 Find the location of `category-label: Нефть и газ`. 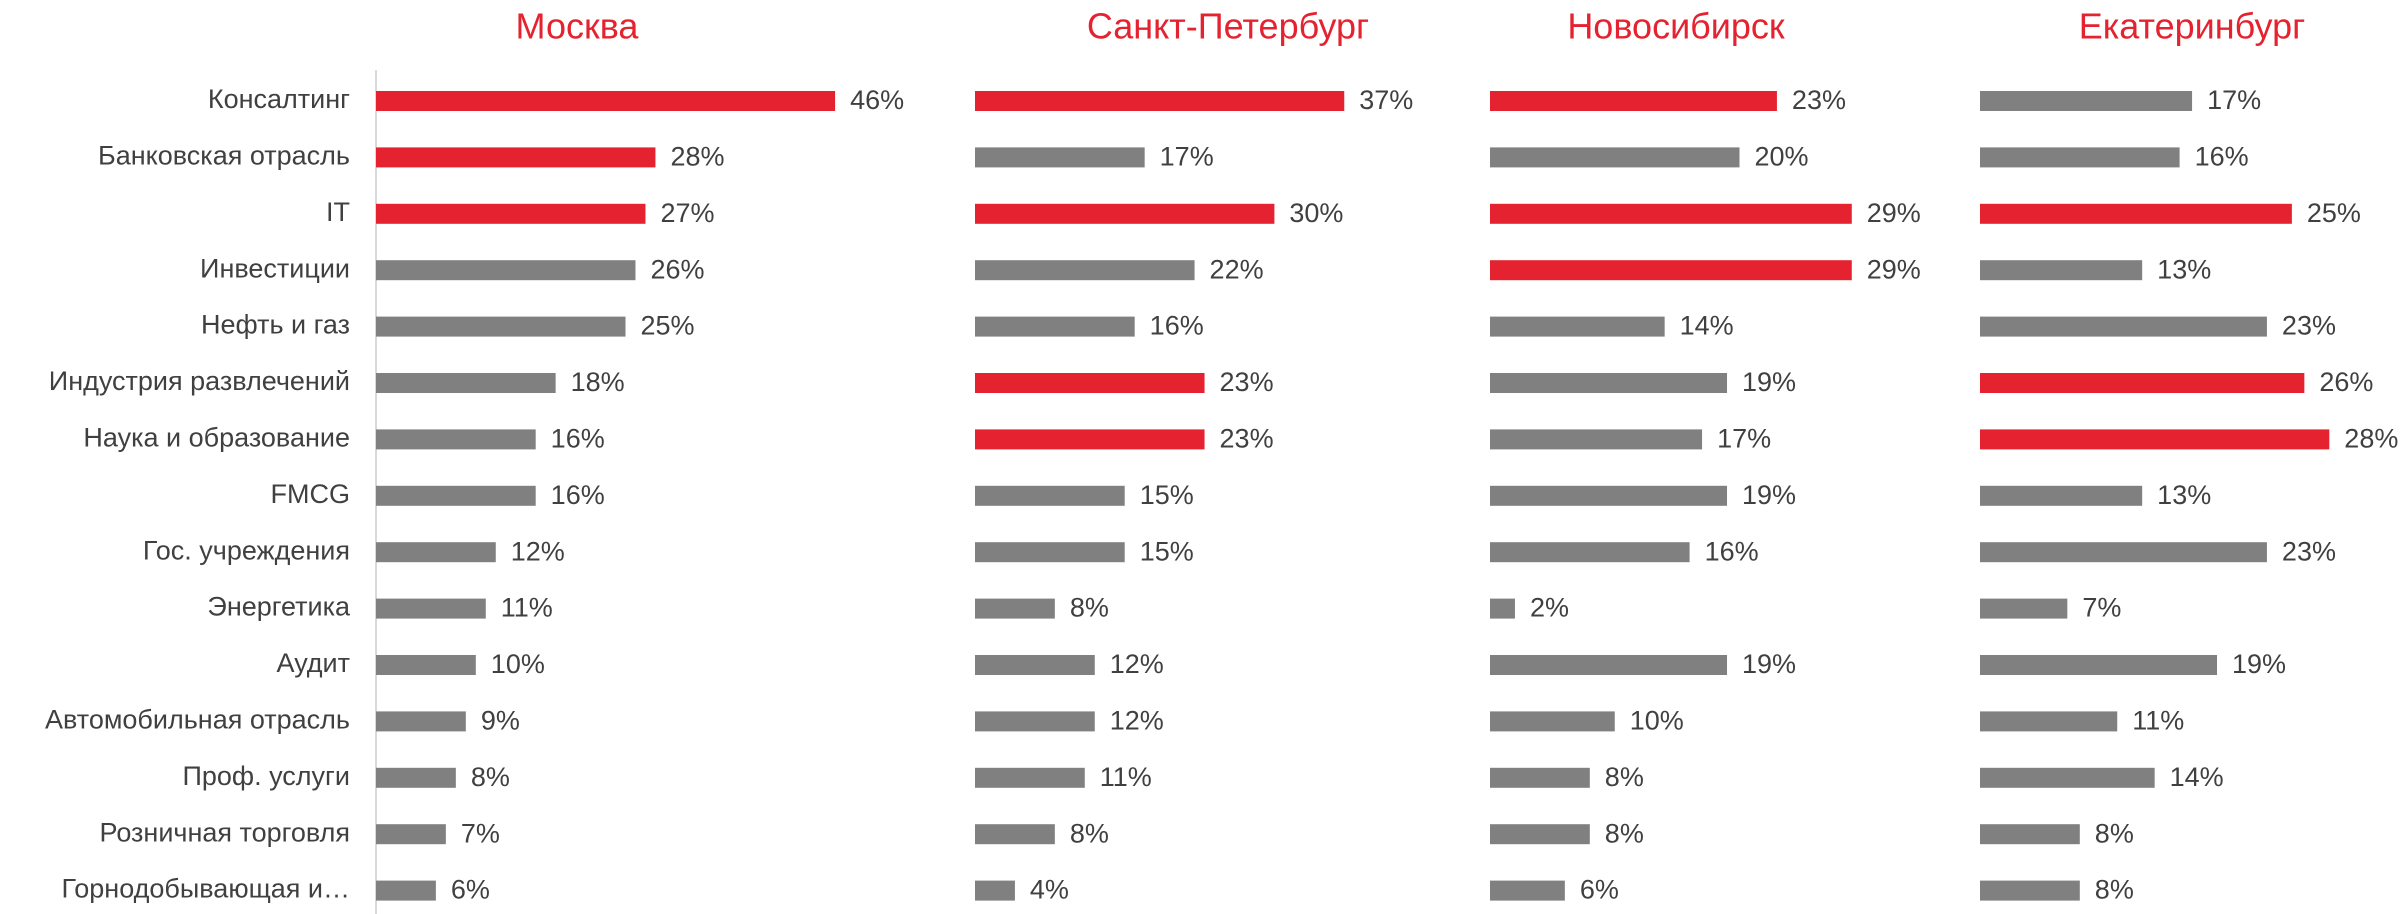

category-label: Нефть и газ is located at coordinates (275, 325).